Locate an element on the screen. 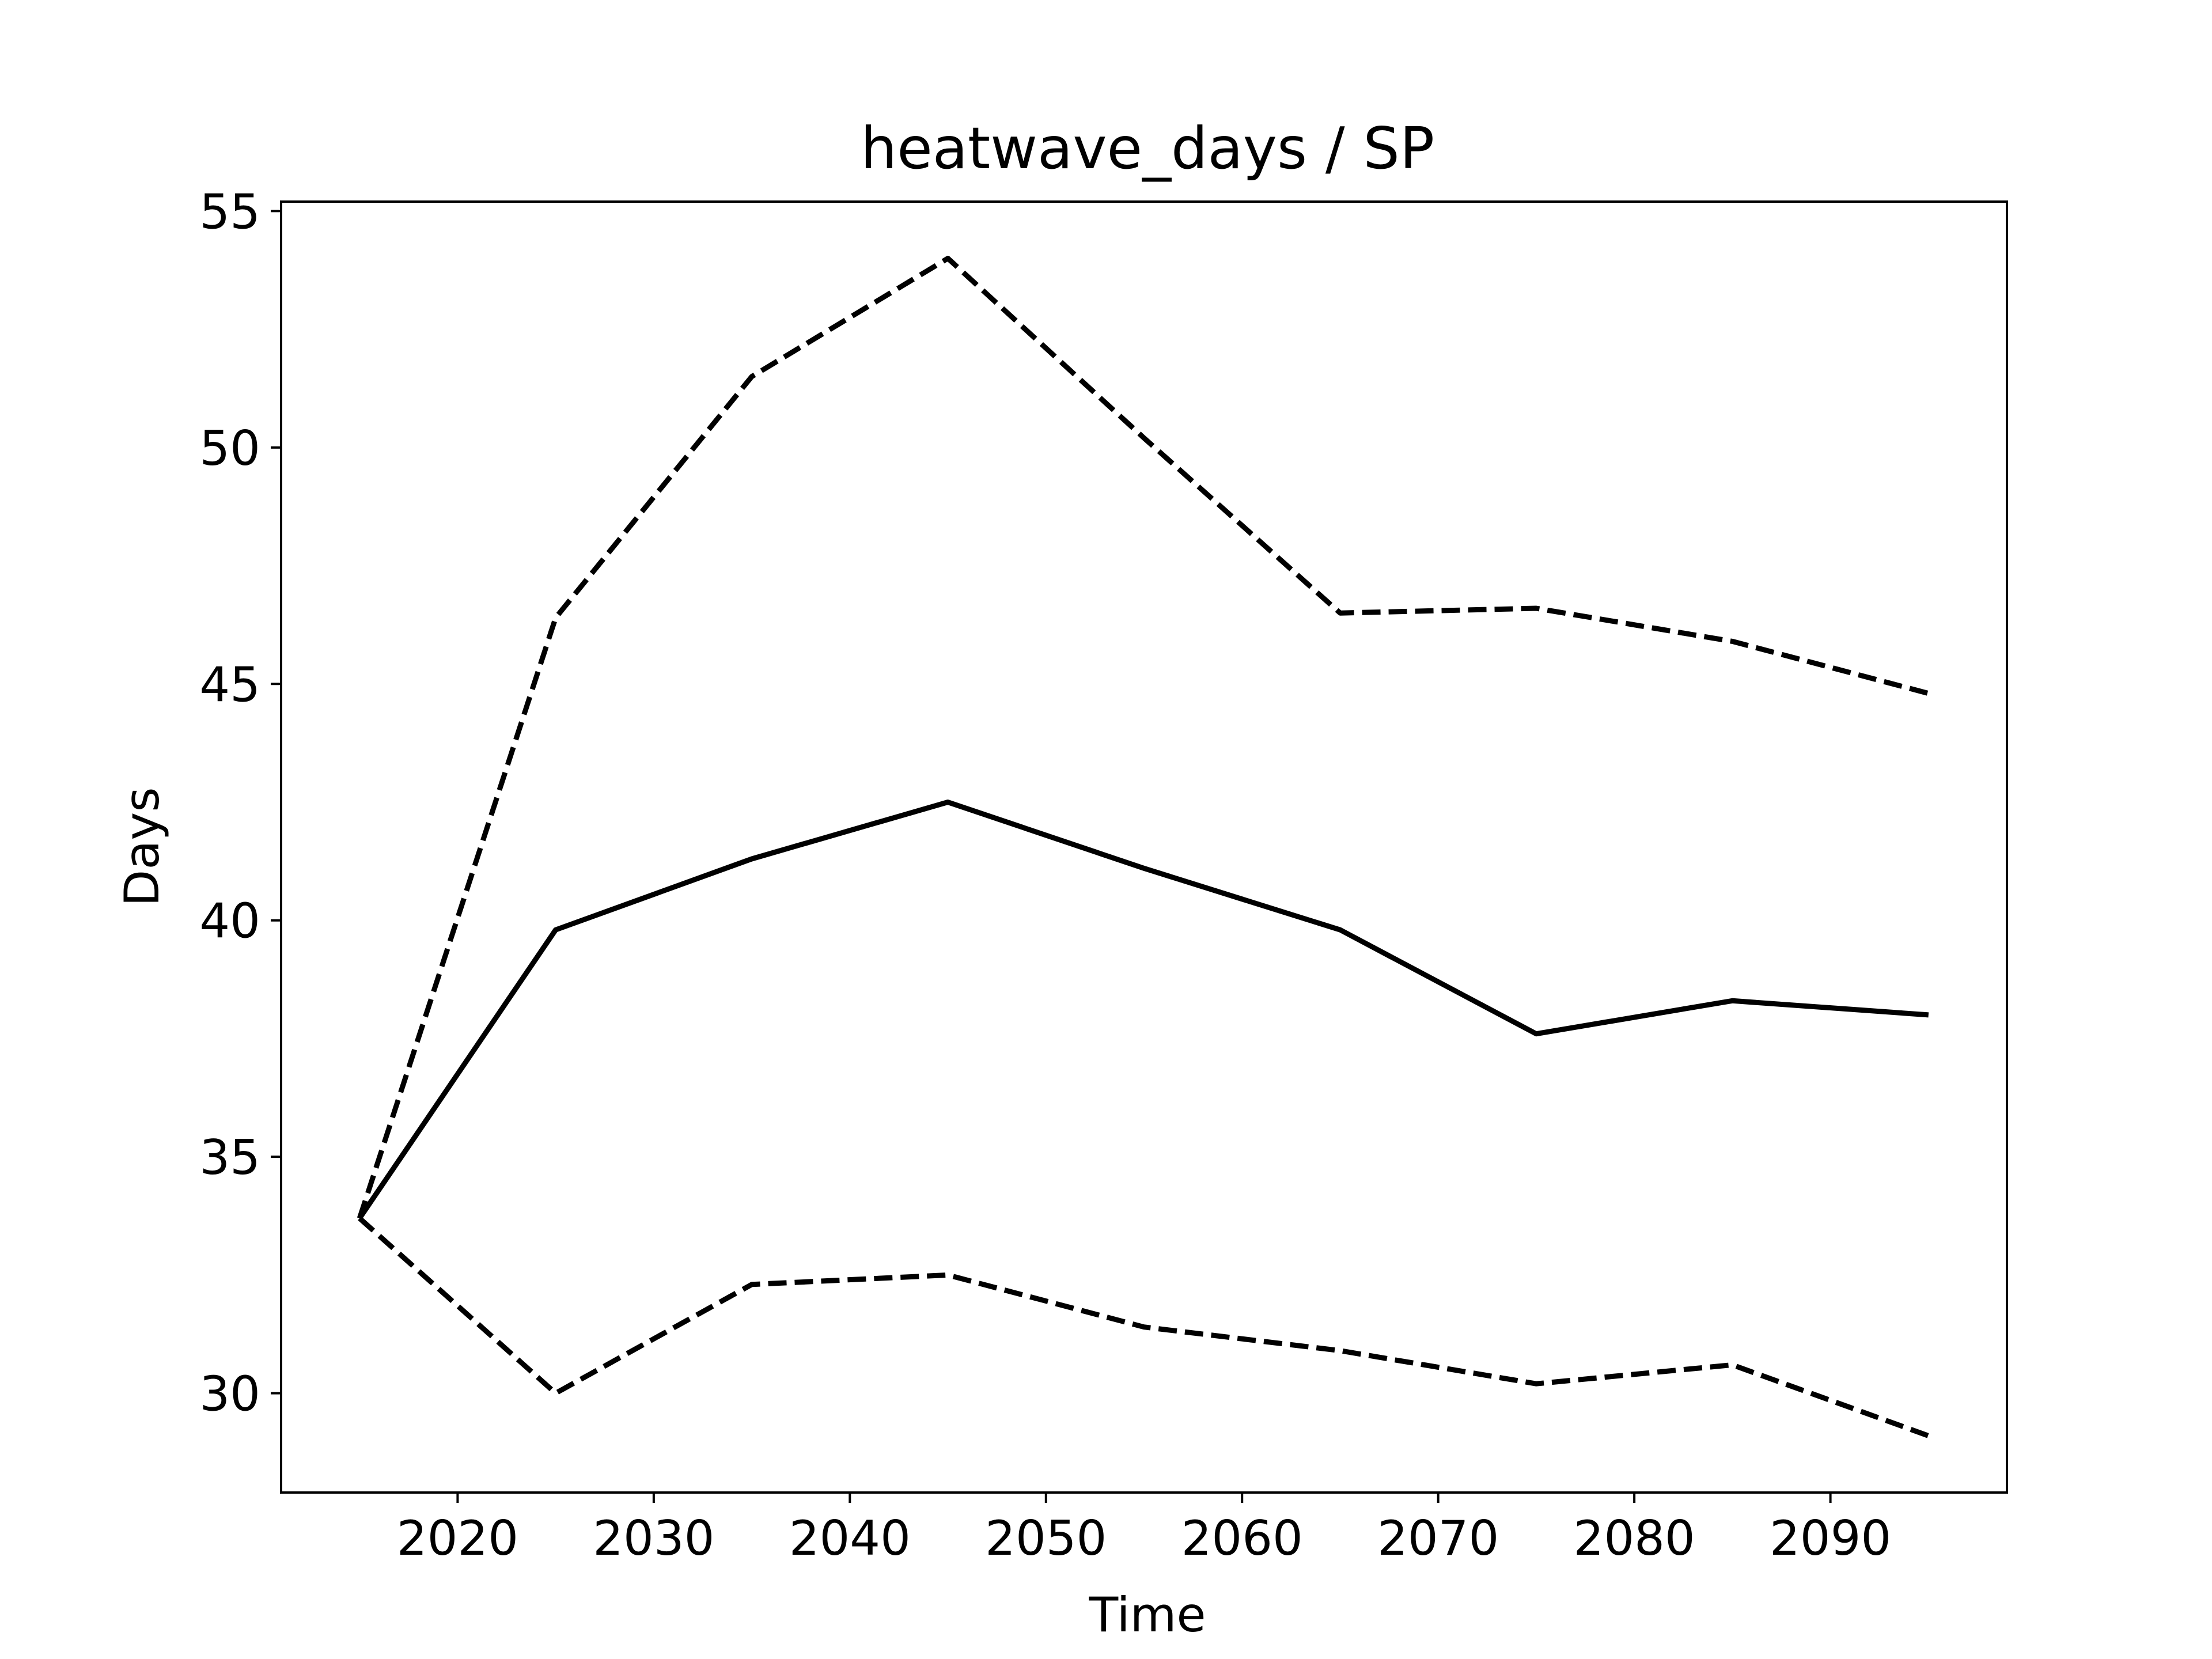 Image resolution: width=2212 pixels, height=1659 pixels. y-tick-label: 55 is located at coordinates (229, 212).